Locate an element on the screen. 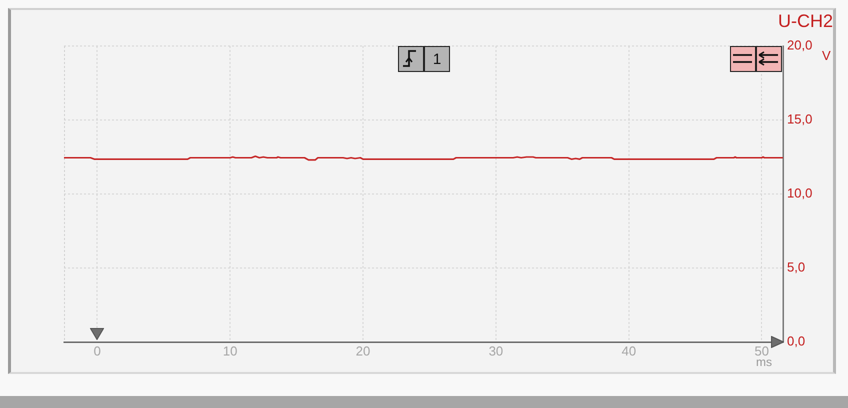  y-tick-label: 20,0 is located at coordinates (799, 45).